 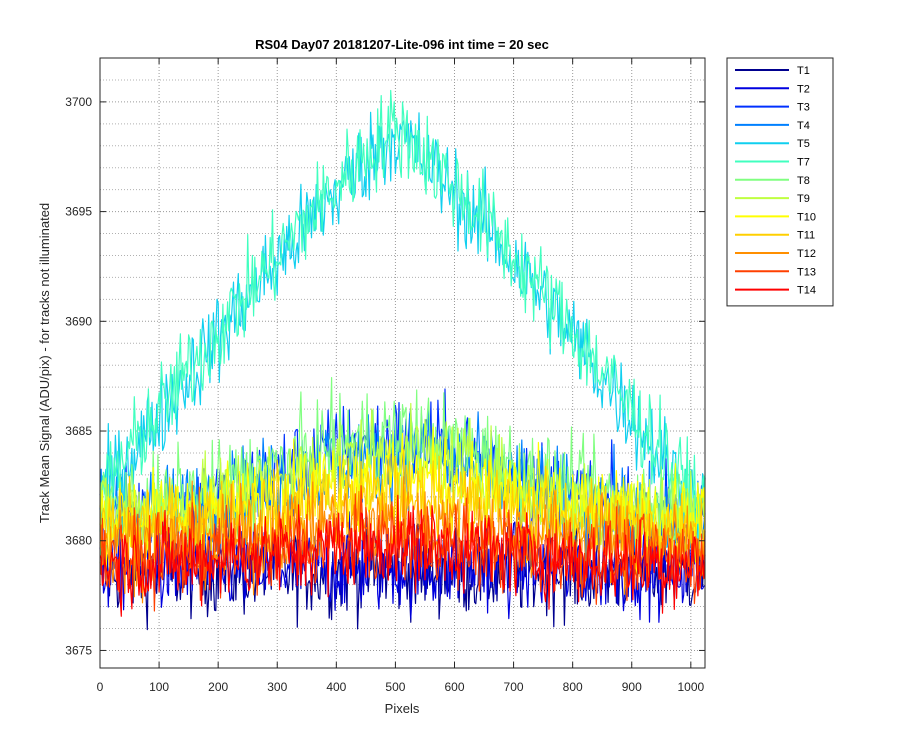 What do you see at coordinates (218, 687) in the screenshot?
I see `x-tick-label: 200` at bounding box center [218, 687].